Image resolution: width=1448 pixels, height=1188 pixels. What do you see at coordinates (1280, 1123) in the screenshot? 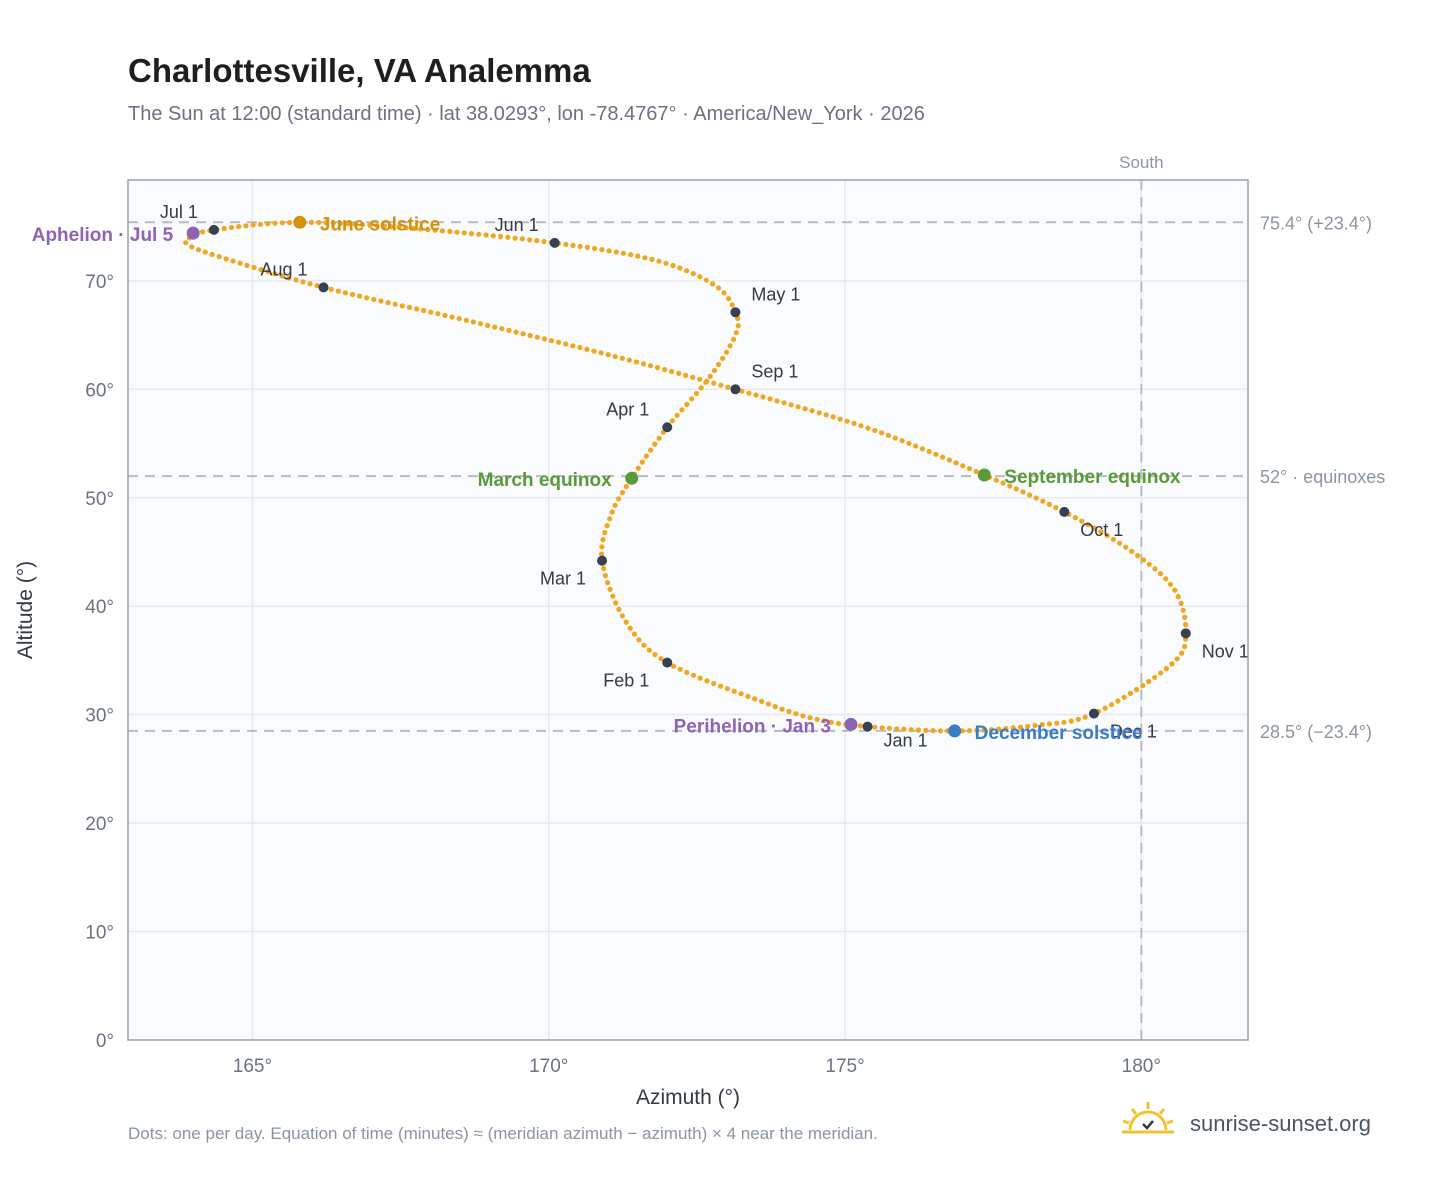
I see `brand-text: sunrise-sunset.org` at bounding box center [1280, 1123].